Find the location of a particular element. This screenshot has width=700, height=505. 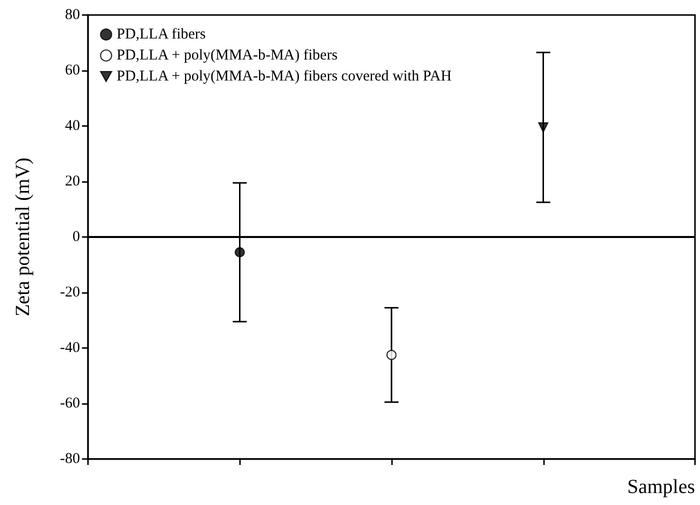

y-tick-label: 0 is located at coordinates (76, 237).